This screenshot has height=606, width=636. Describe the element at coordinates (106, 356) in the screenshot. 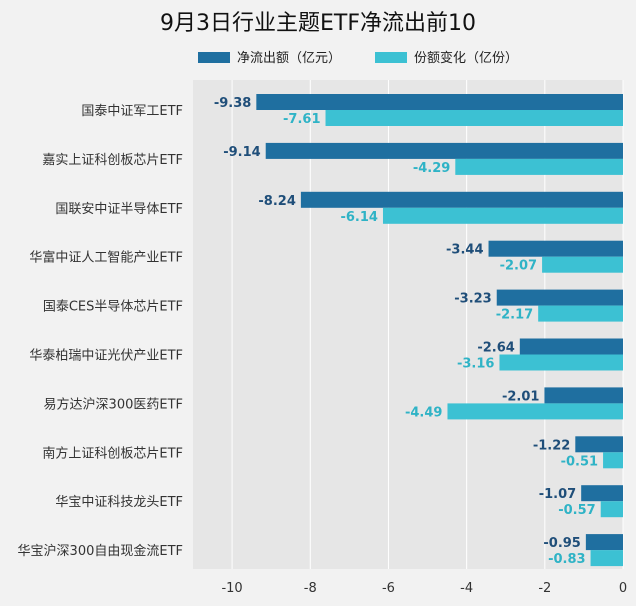

I see `category-label: 华泰柏瑞中证光伏产业ETF` at that location.